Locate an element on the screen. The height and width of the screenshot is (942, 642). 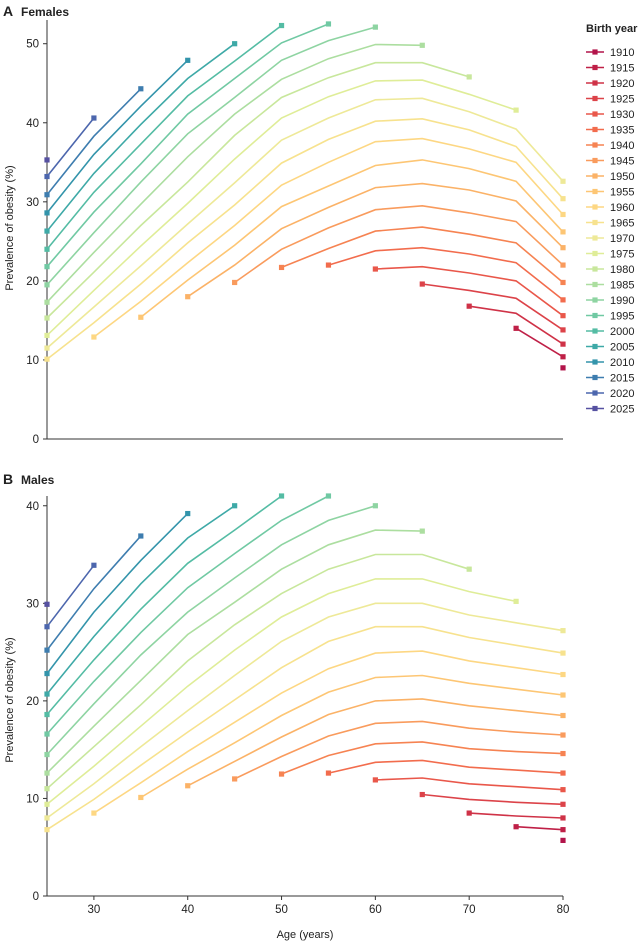
panel-a-series-line-1925 is located at coordinates (493, 307).